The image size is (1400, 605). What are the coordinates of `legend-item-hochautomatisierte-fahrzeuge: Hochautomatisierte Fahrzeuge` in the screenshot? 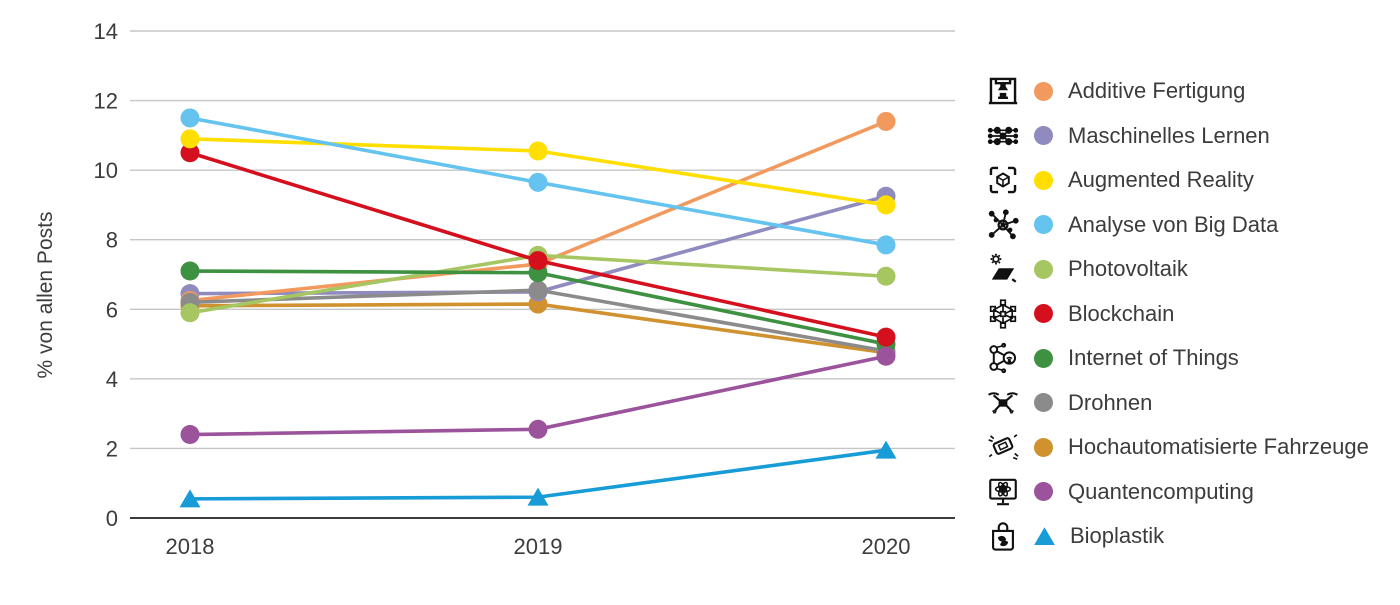 It's located at (1177, 447).